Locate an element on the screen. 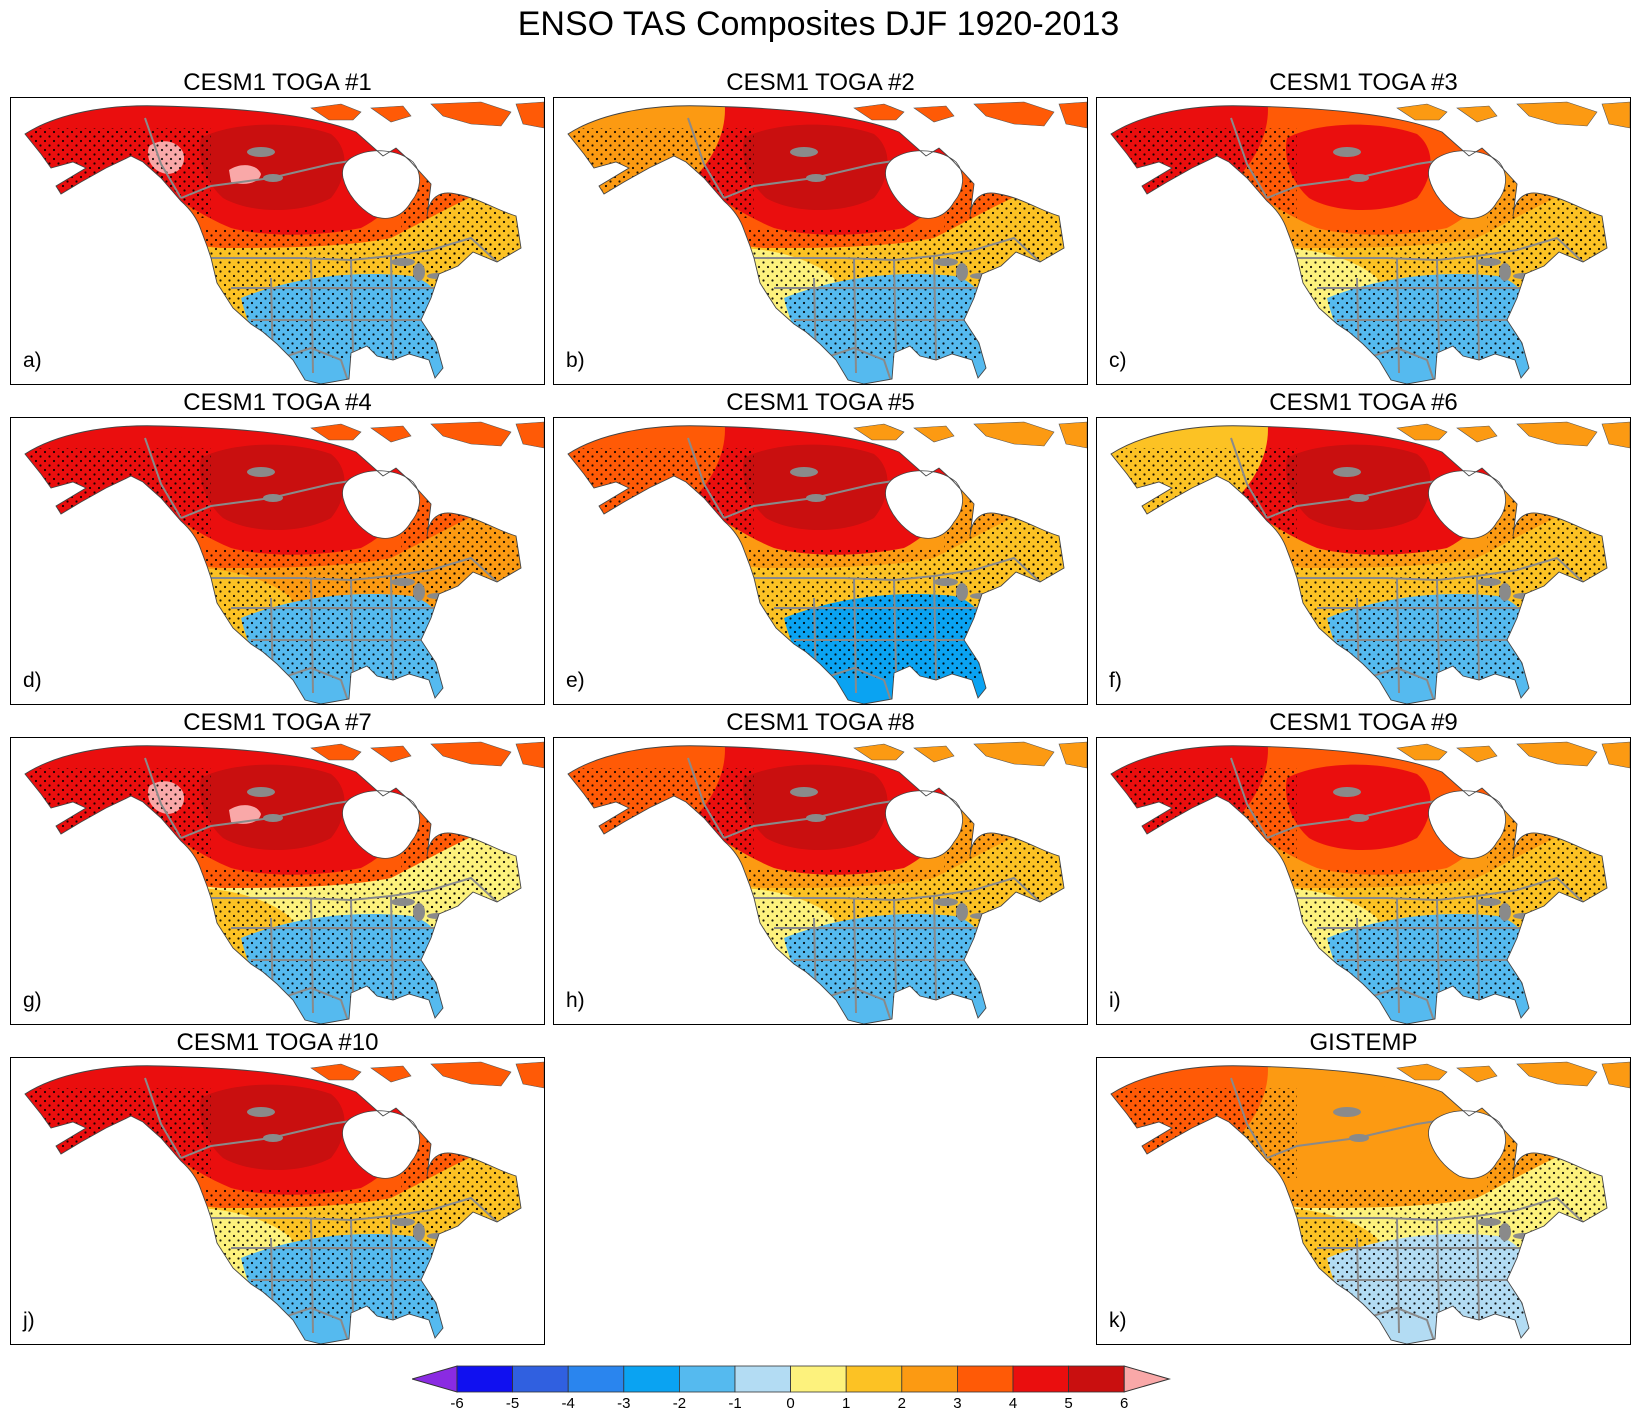 The width and height of the screenshot is (1637, 1419). colorbar-tick-label: -6 is located at coordinates (457, 1403).